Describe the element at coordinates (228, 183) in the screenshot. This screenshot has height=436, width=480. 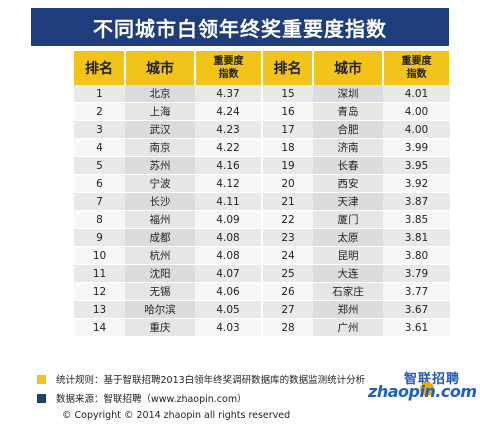
I see `score-cell: 4.12` at that location.